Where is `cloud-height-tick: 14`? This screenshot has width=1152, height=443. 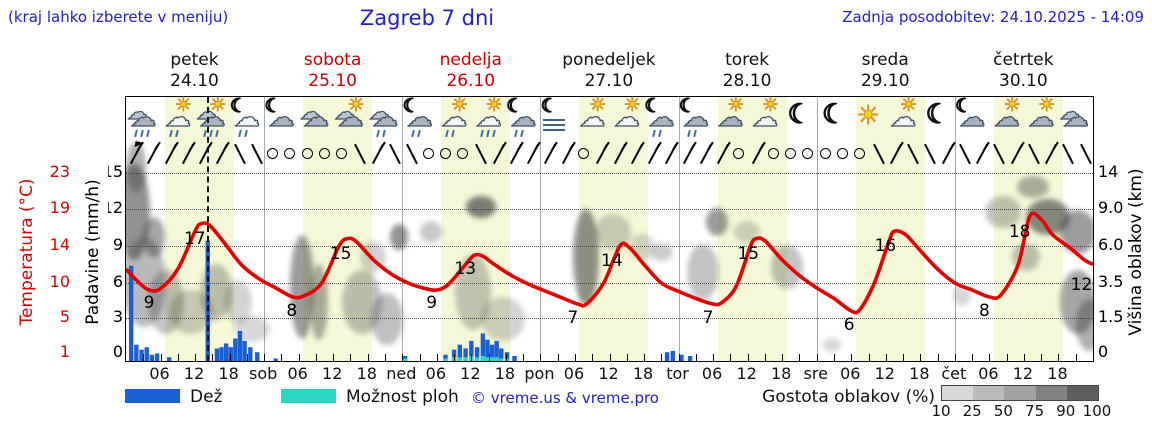 cloud-height-tick: 14 is located at coordinates (1108, 171).